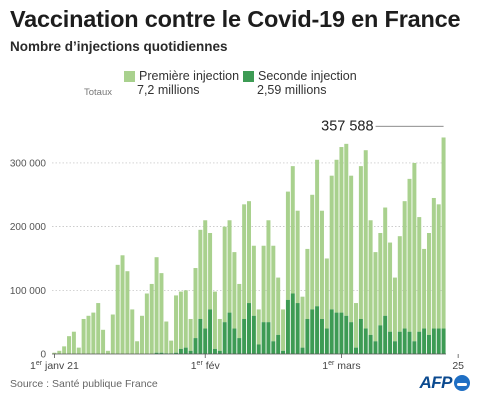 Image resolution: width=480 pixels, height=402 pixels. I want to click on x-tick-month: mars, so click(347, 366).